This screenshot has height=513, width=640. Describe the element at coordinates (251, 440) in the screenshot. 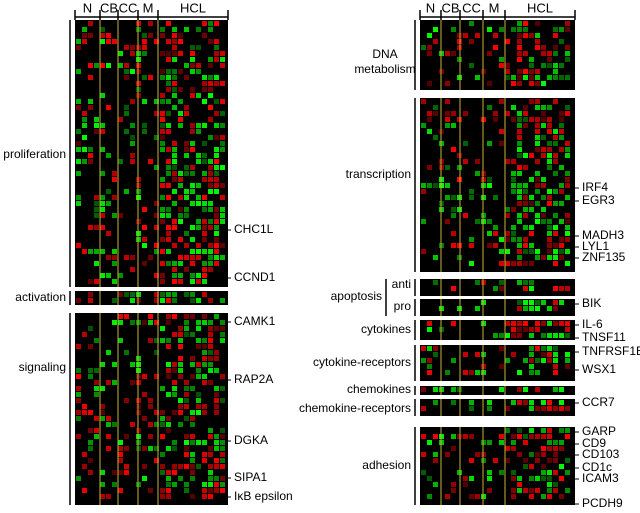

I see `gene-label: DGKA` at that location.